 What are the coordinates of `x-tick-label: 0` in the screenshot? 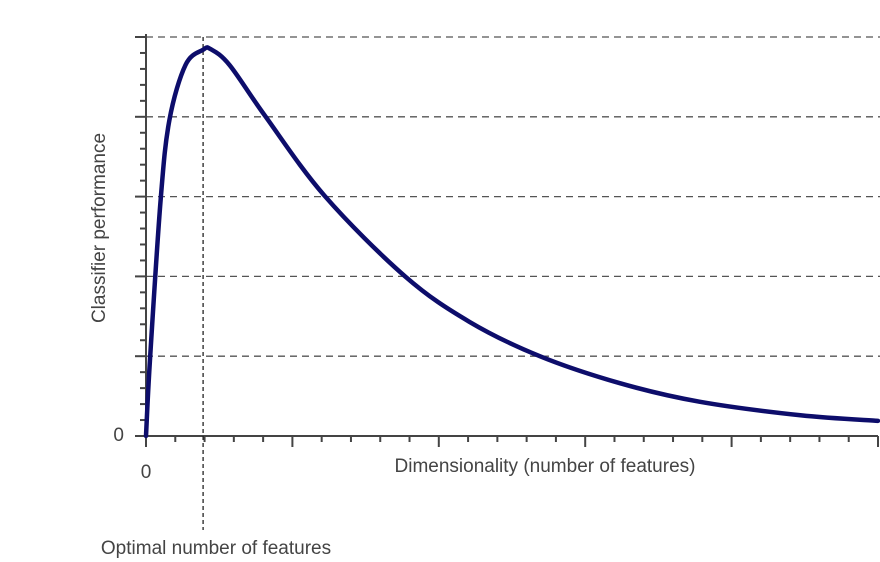 It's located at (146, 472).